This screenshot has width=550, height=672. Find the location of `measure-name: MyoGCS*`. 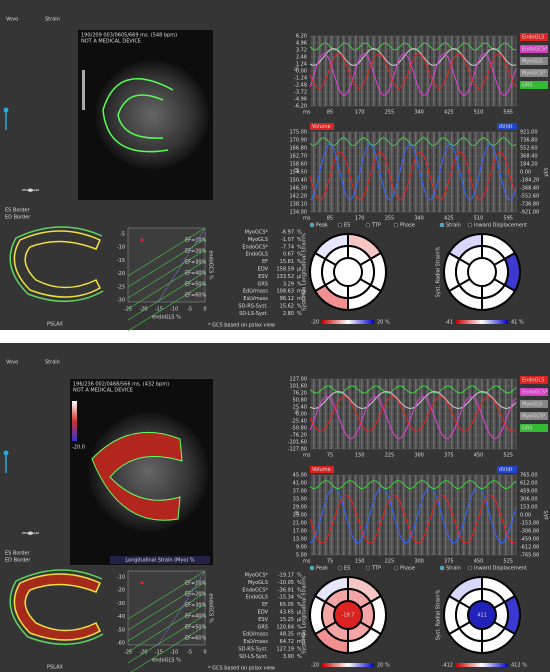

measure-name: MyoGCS* is located at coordinates (257, 233).